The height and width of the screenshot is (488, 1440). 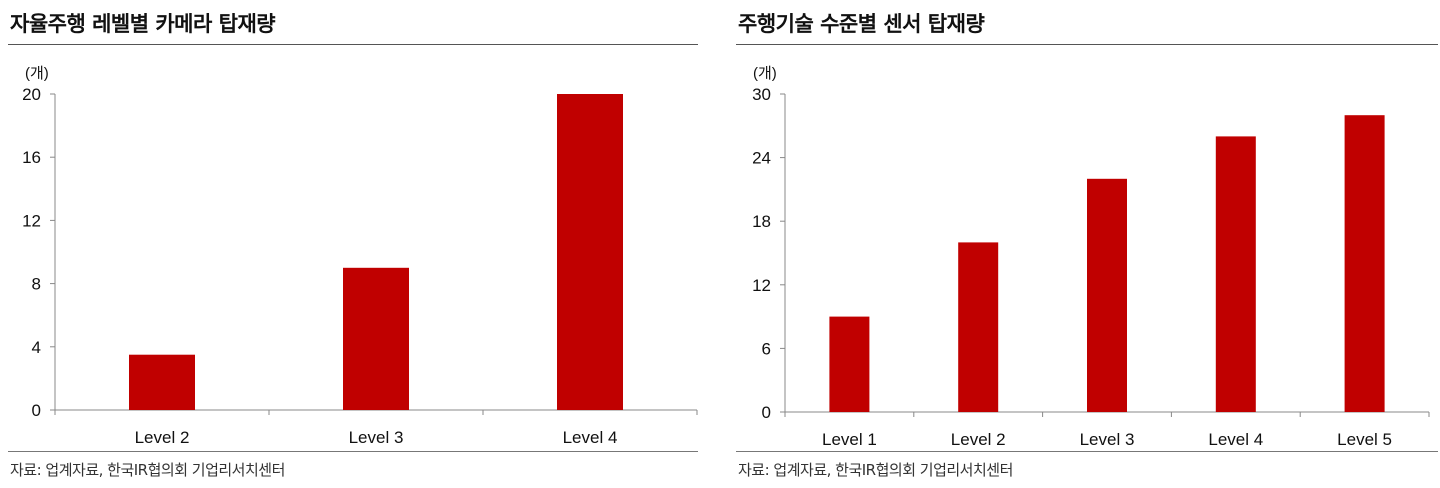 I want to click on y-tick-label: 6, so click(x=766, y=348).